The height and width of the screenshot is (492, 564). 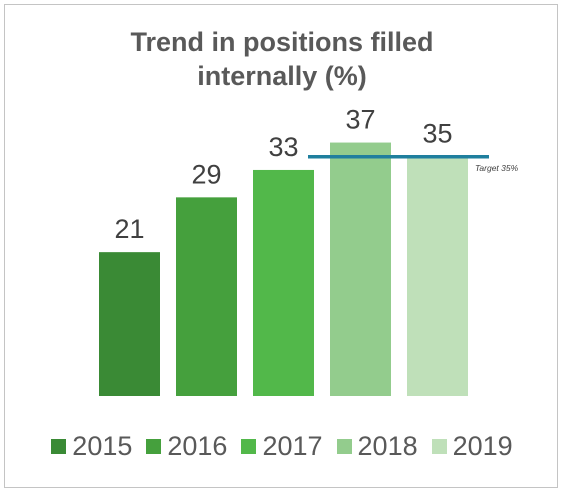 What do you see at coordinates (249, 446) in the screenshot?
I see `legend-swatch-2017` at bounding box center [249, 446].